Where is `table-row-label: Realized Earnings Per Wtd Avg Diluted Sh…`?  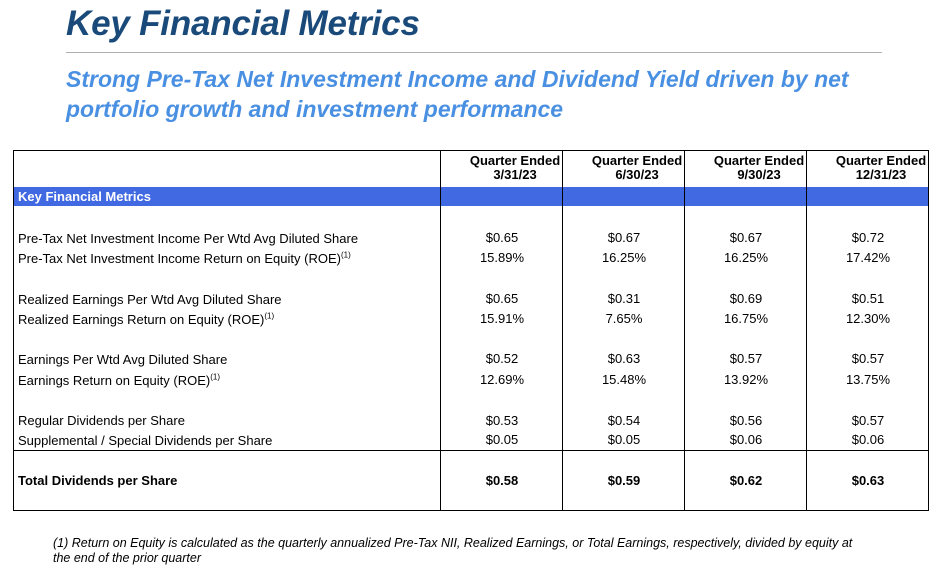 table-row-label: Realized Earnings Per Wtd Avg Diluted Sh… is located at coordinates (150, 299).